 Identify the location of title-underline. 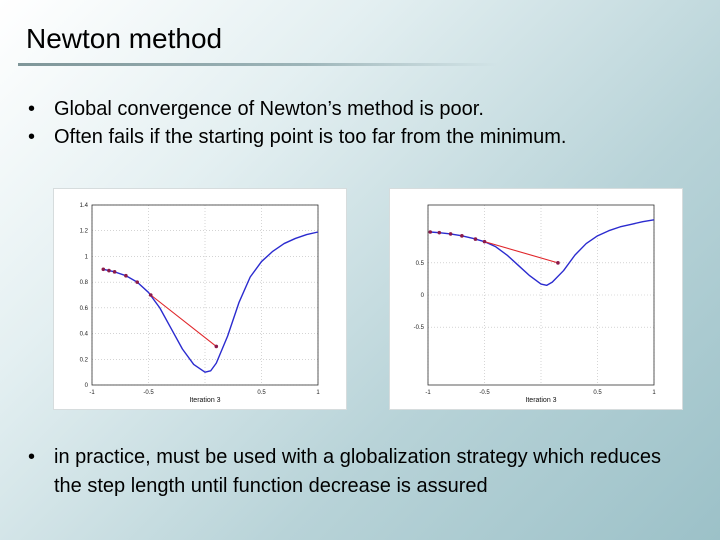
(258, 64).